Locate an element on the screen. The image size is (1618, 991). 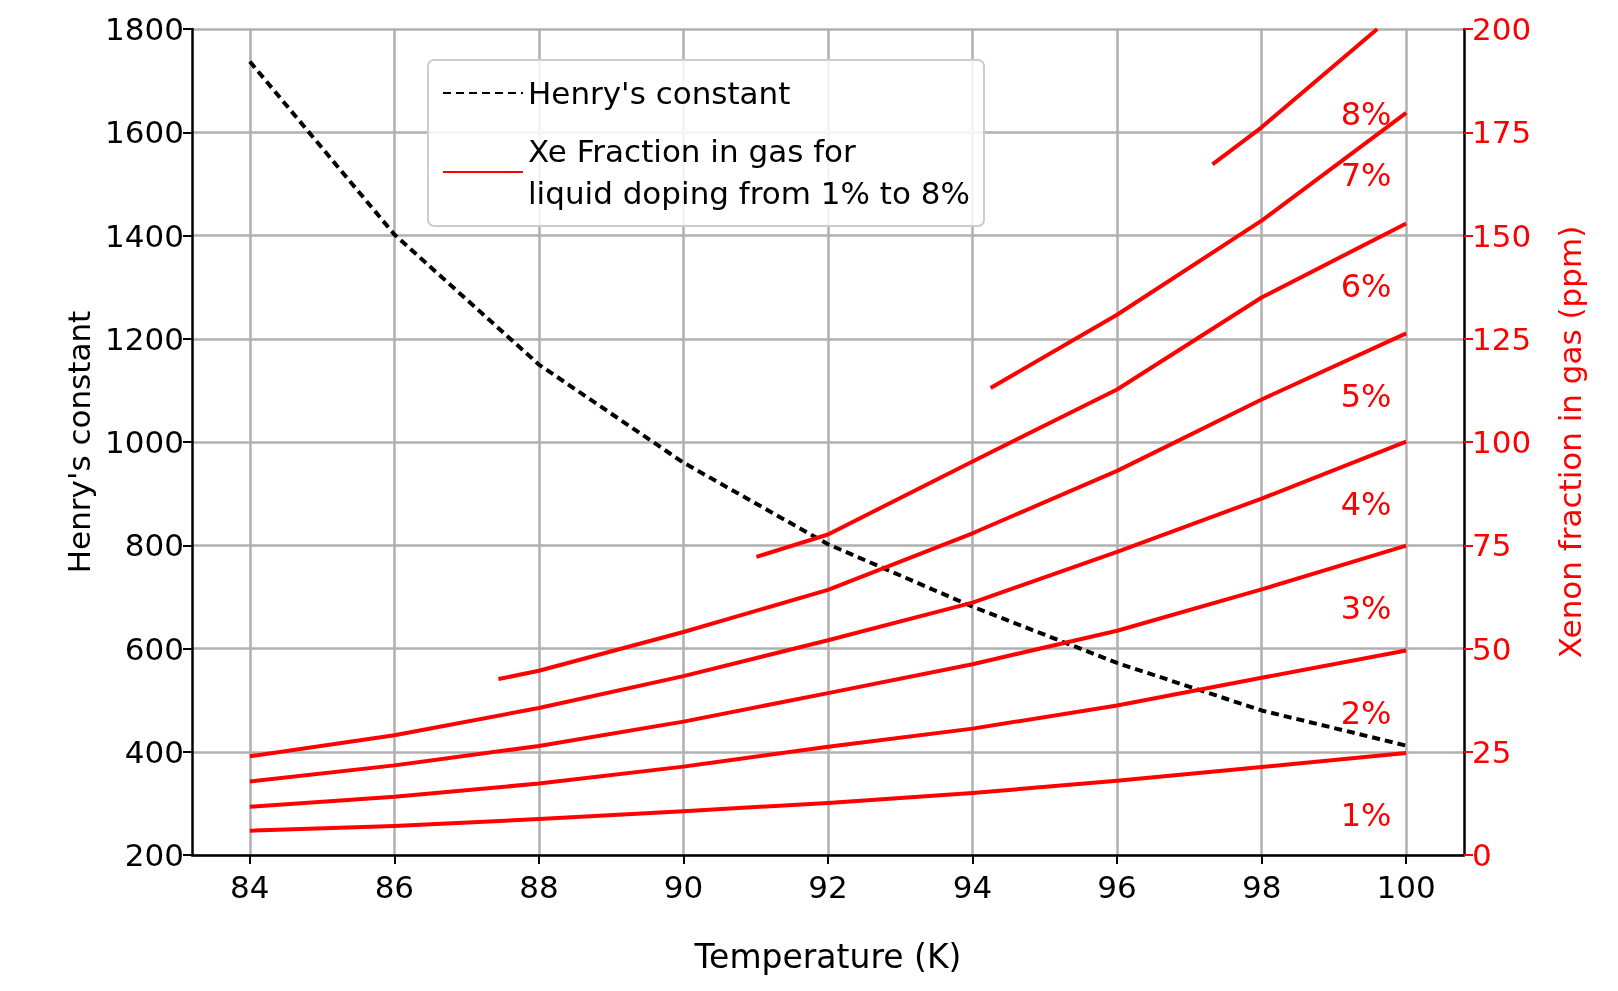
y2-tick-label: 150 is located at coordinates (1502, 235).